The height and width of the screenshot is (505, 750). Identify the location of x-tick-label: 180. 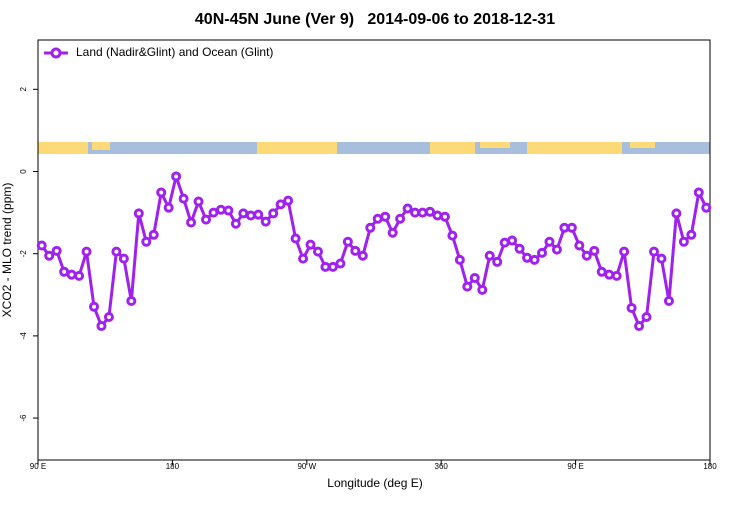
(710, 466).